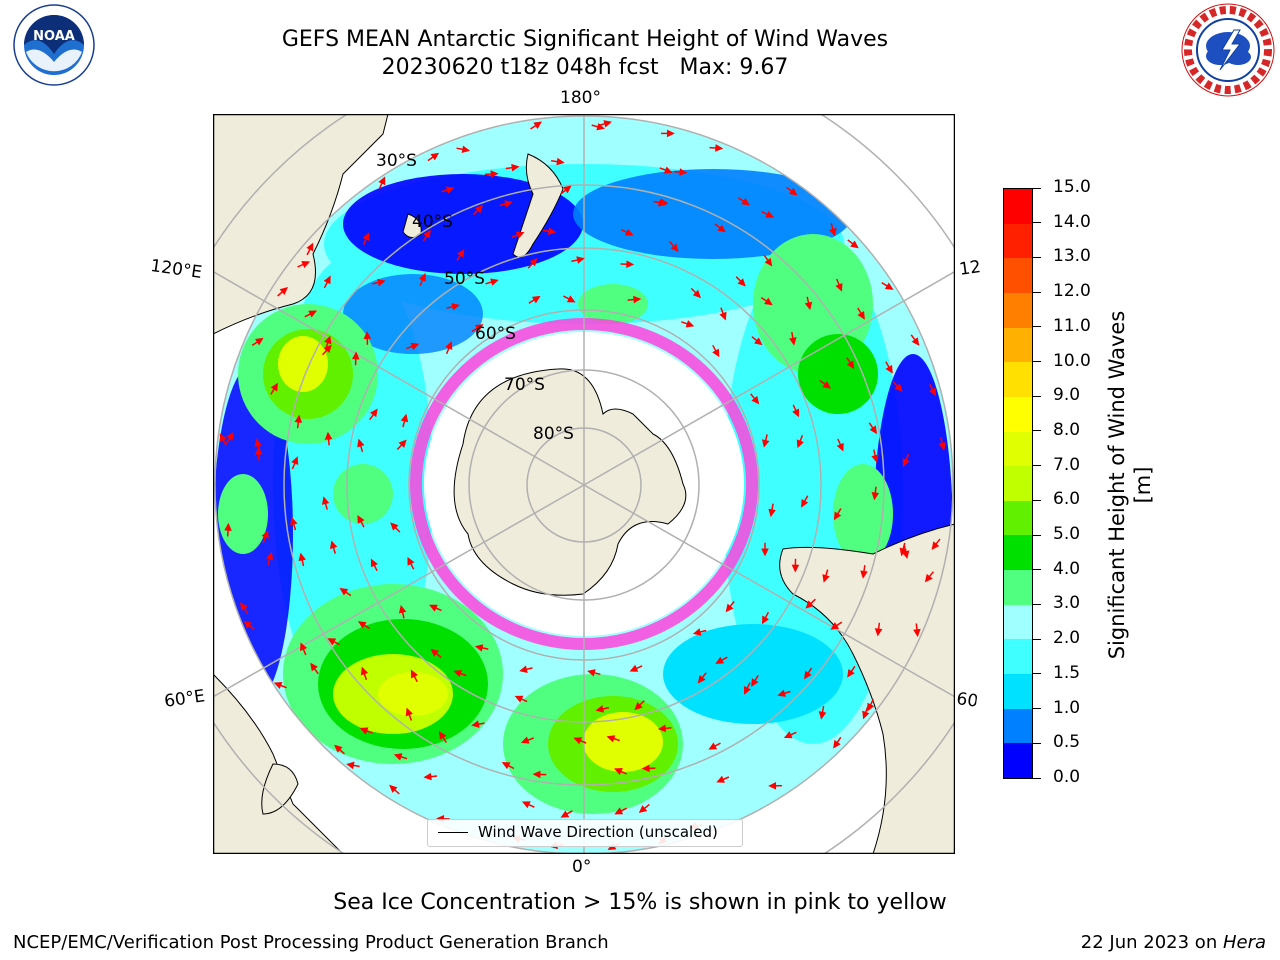  What do you see at coordinates (580, 98) in the screenshot?
I see `lon-label-180: 180°` at bounding box center [580, 98].